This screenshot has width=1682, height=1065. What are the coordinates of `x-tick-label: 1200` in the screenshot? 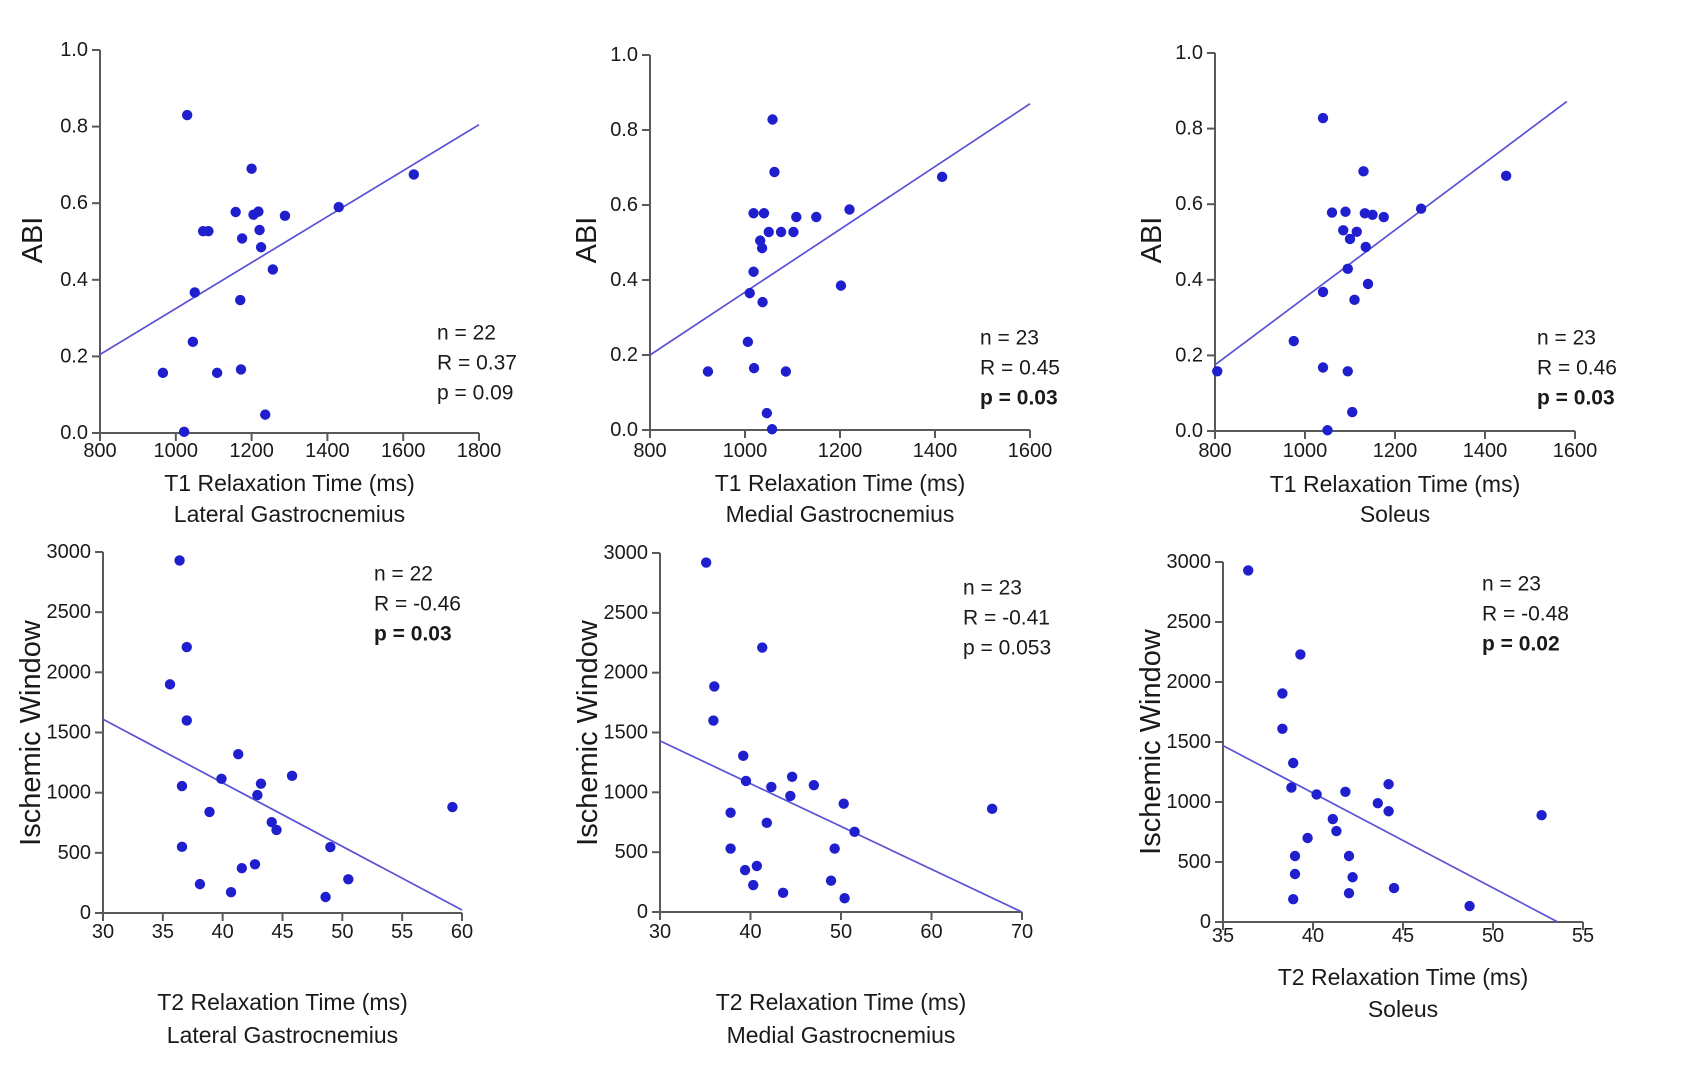 It's located at (840, 451).